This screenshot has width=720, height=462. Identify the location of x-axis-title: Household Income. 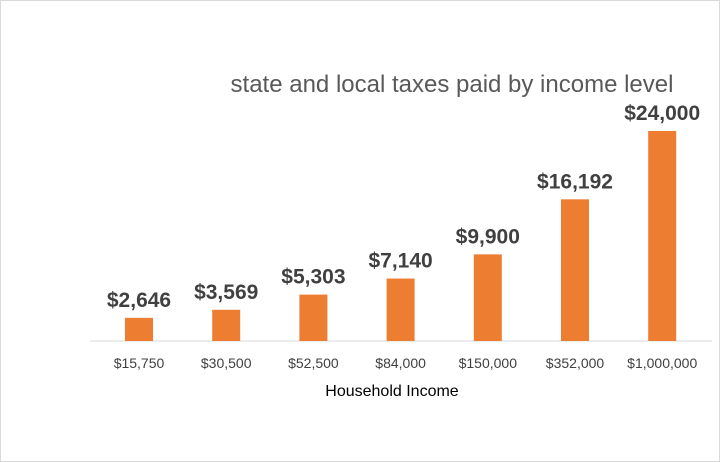
(392, 391).